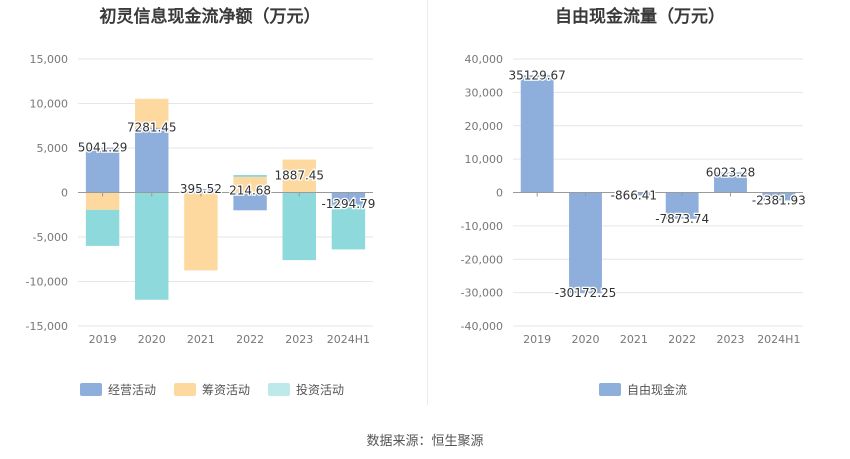 The image size is (850, 459). Describe the element at coordinates (152, 339) in the screenshot. I see `left-x-tick-label: 2020` at that location.